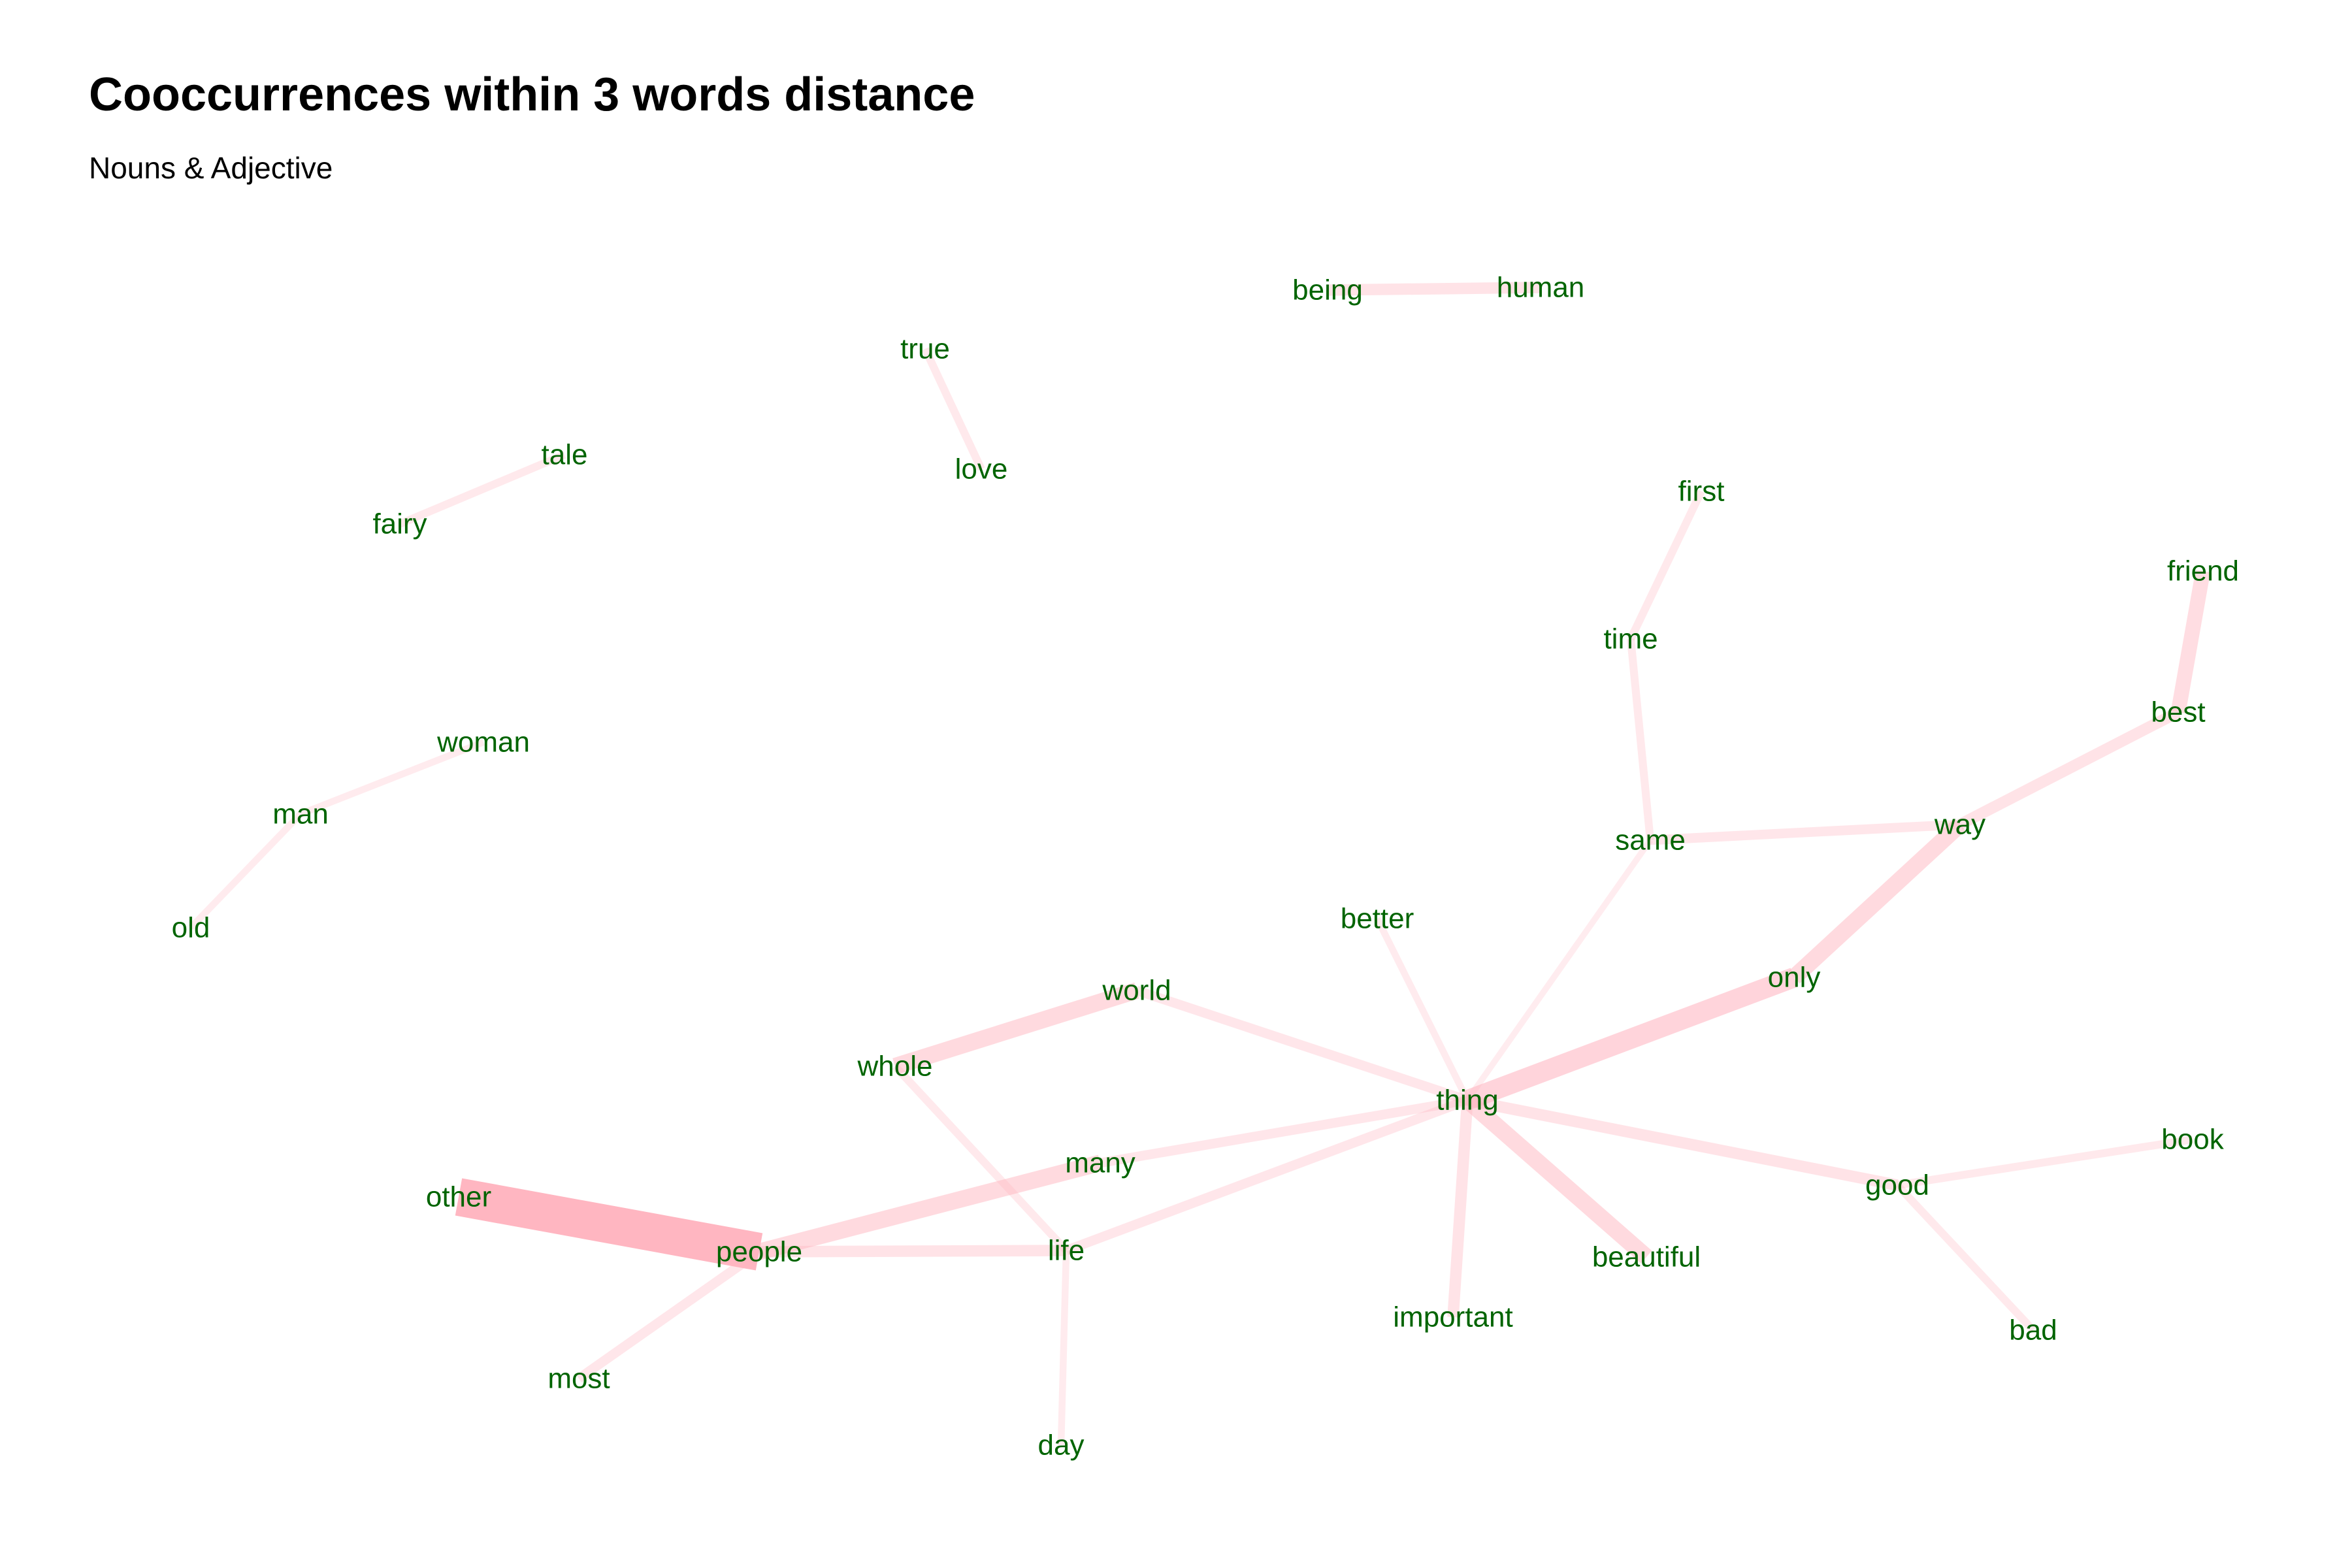  What do you see at coordinates (482, 489) in the screenshot?
I see `edge-fairy-tale` at bounding box center [482, 489].